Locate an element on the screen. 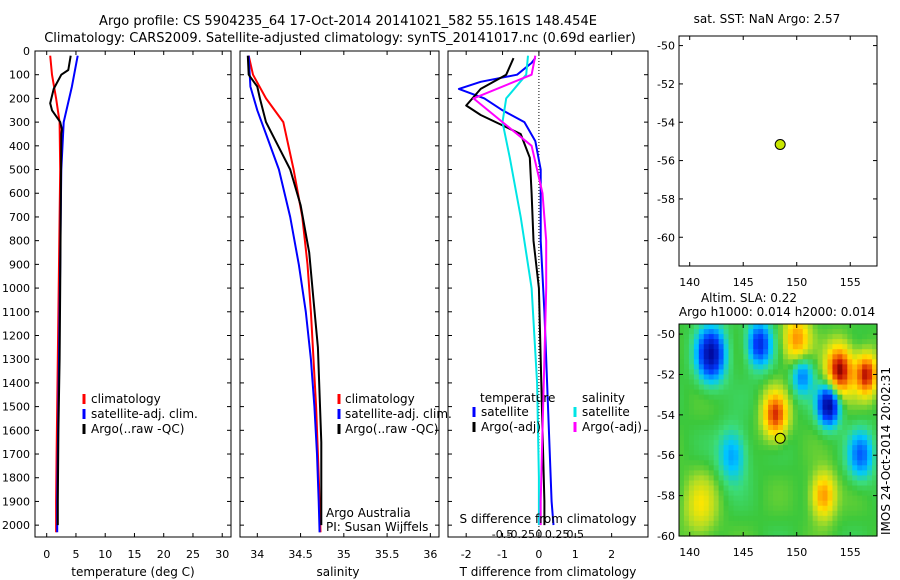 Image resolution: width=900 pixels, height=580 pixels. lon-tick-label: 145 is located at coordinates (743, 282).